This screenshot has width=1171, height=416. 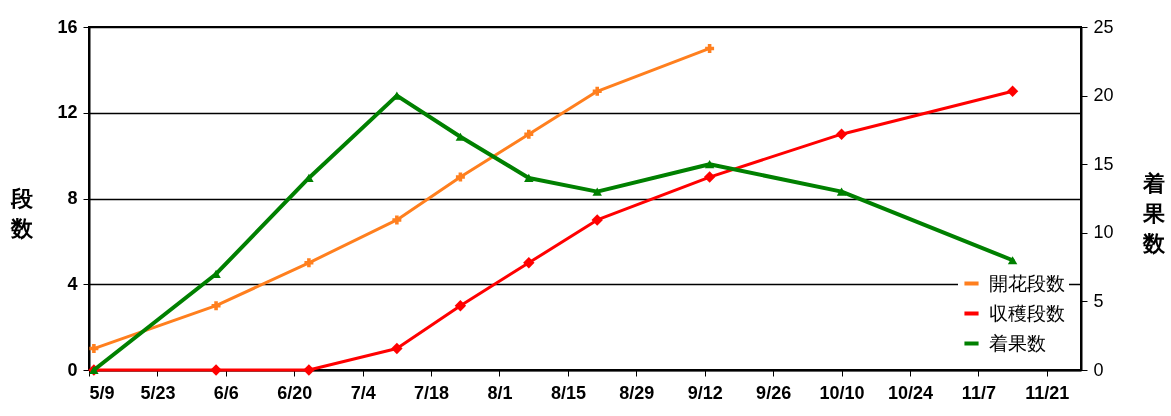 What do you see at coordinates (1103, 95) in the screenshot?
I see `y2-tick-label: 20` at bounding box center [1103, 95].